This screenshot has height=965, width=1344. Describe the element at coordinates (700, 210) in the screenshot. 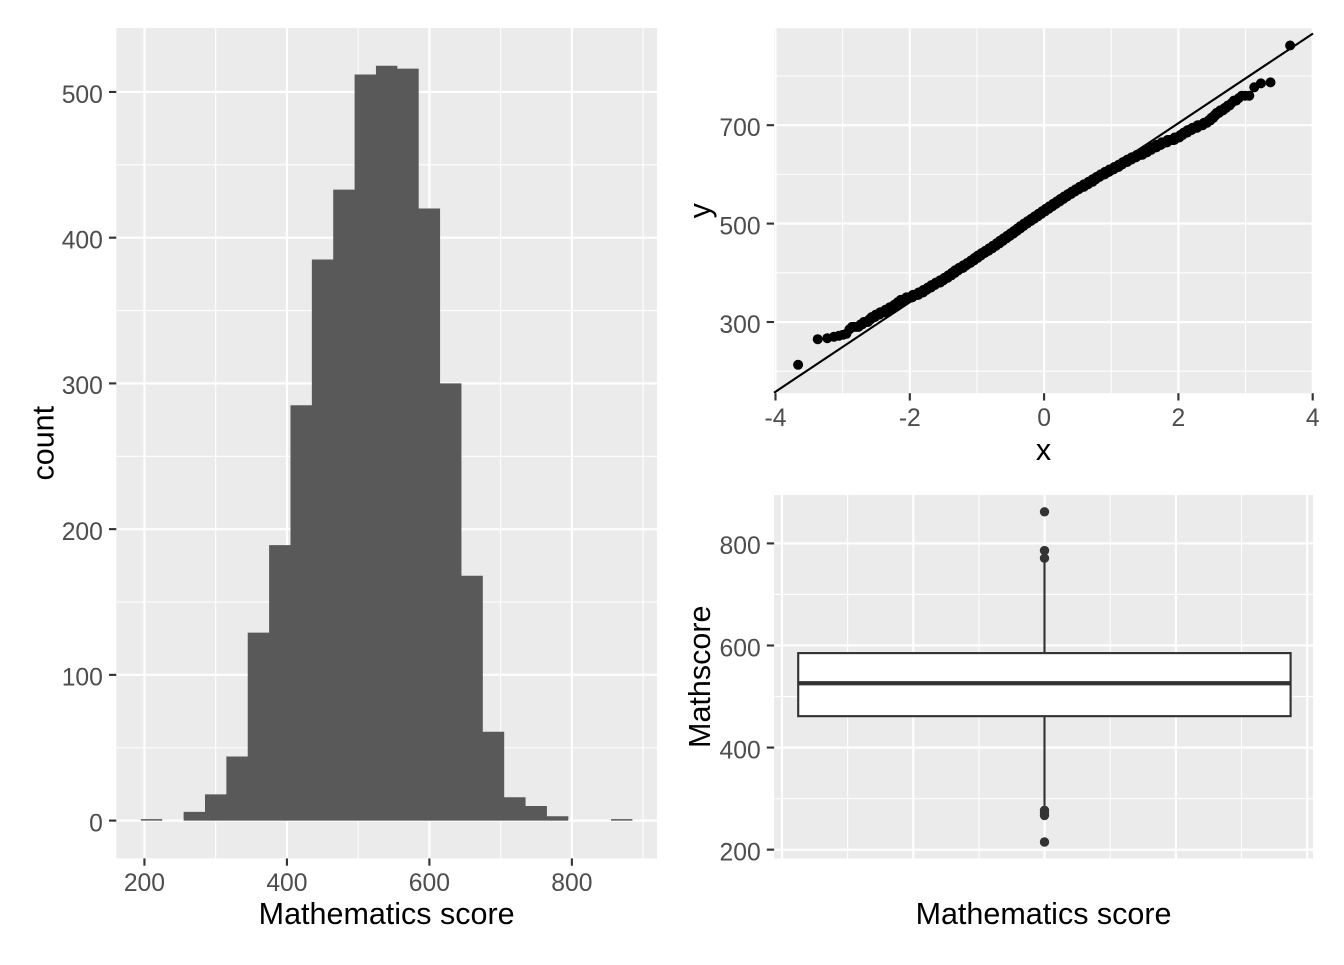

I see `svg-text: y` at that location.